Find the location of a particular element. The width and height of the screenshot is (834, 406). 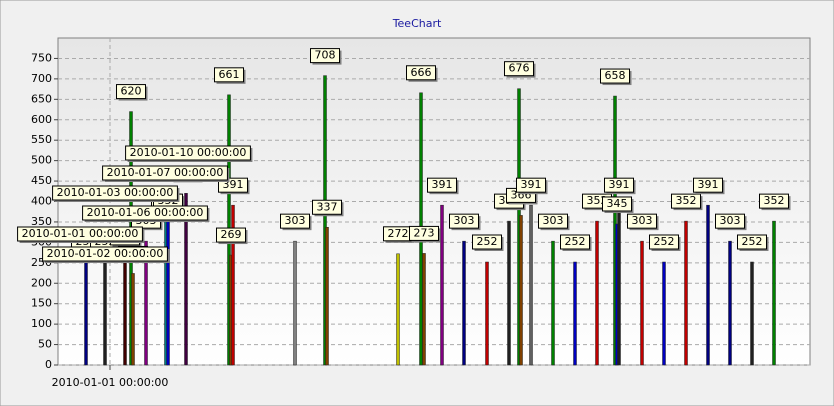

data-label: 337 is located at coordinates (327, 206).